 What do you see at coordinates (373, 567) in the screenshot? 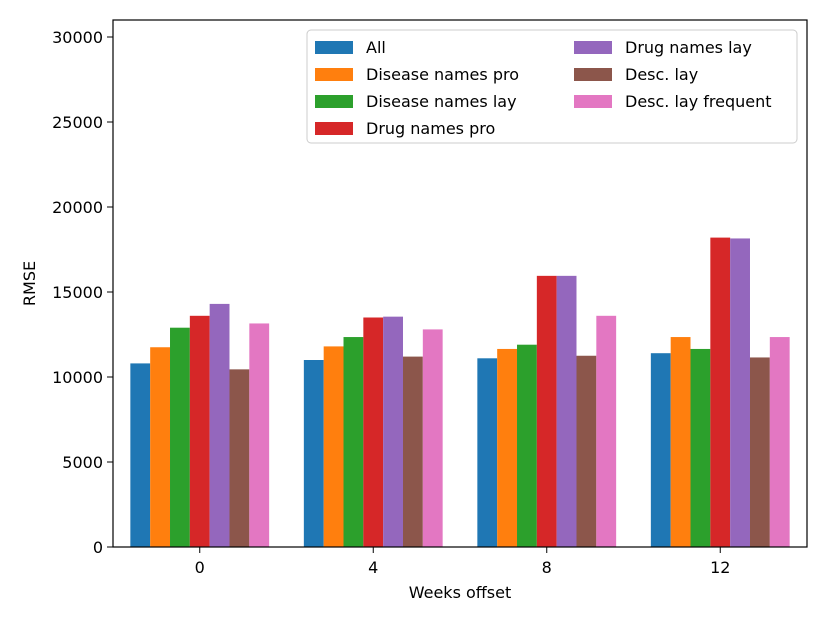
I see `x-tick-label: 4` at bounding box center [373, 567].